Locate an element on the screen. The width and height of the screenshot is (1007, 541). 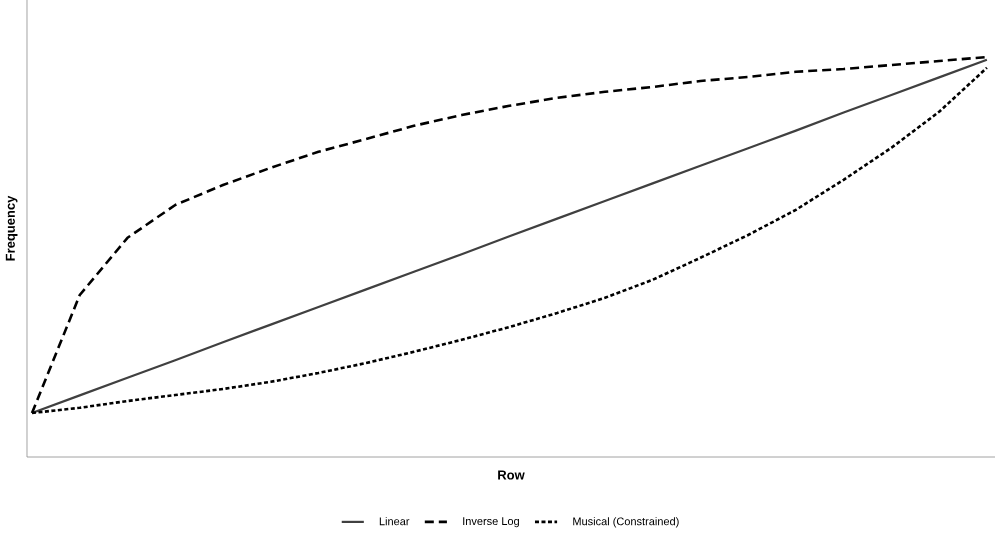
legend-label: Linear is located at coordinates (394, 521).